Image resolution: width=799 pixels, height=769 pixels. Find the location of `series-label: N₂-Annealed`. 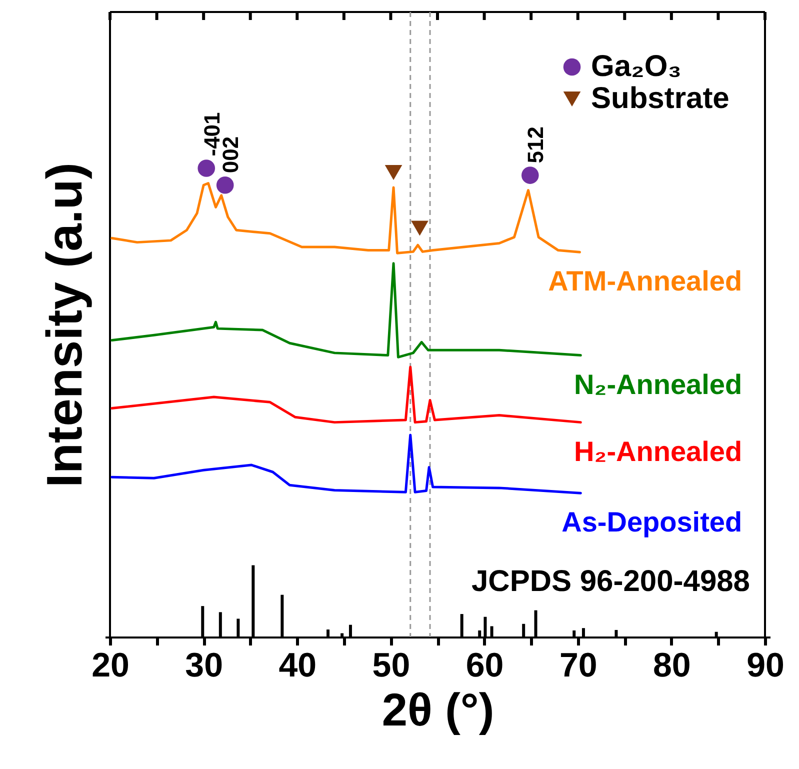

series-label: N₂-Annealed is located at coordinates (658, 384).